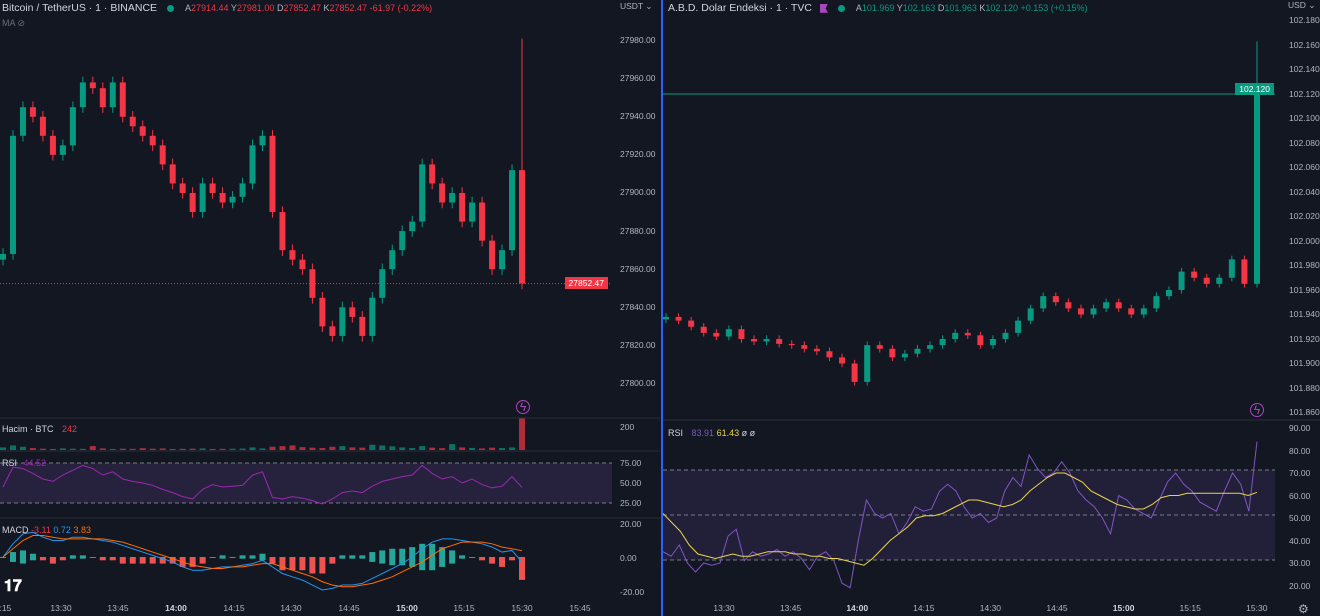  I want to click on rsi-axis-tick: 75.00, so click(631, 463).